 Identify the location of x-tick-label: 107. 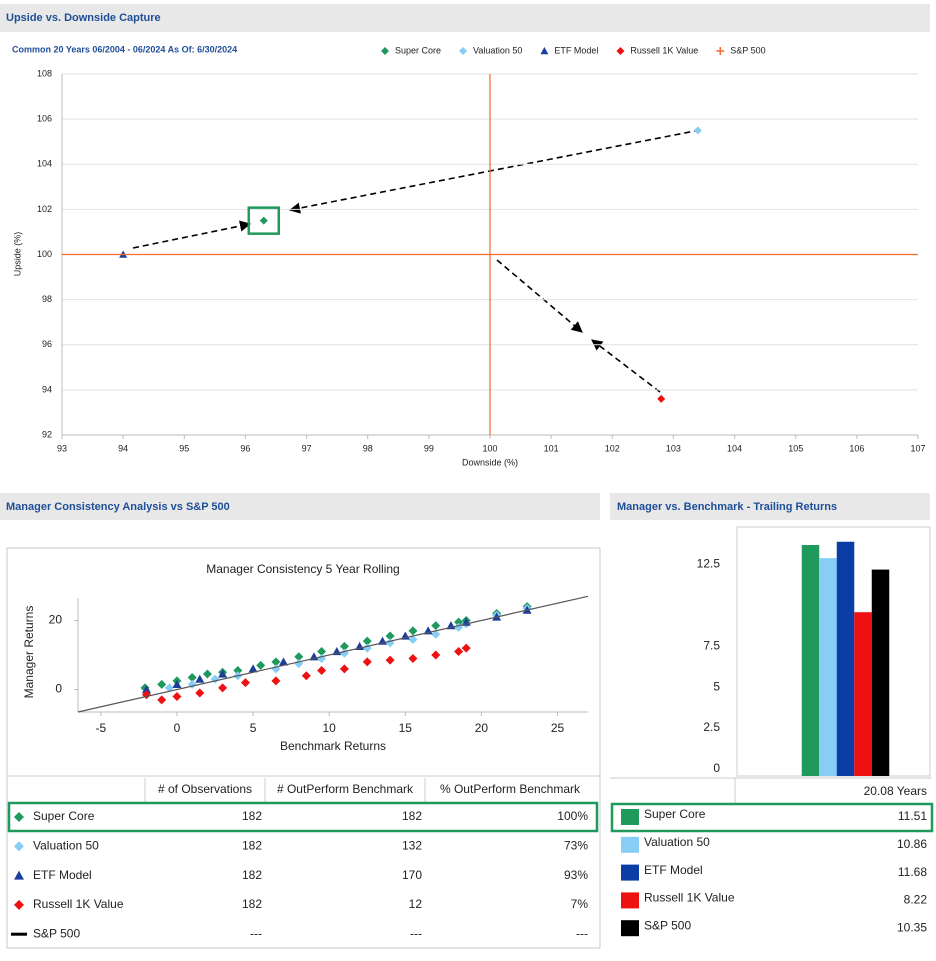
(917, 448).